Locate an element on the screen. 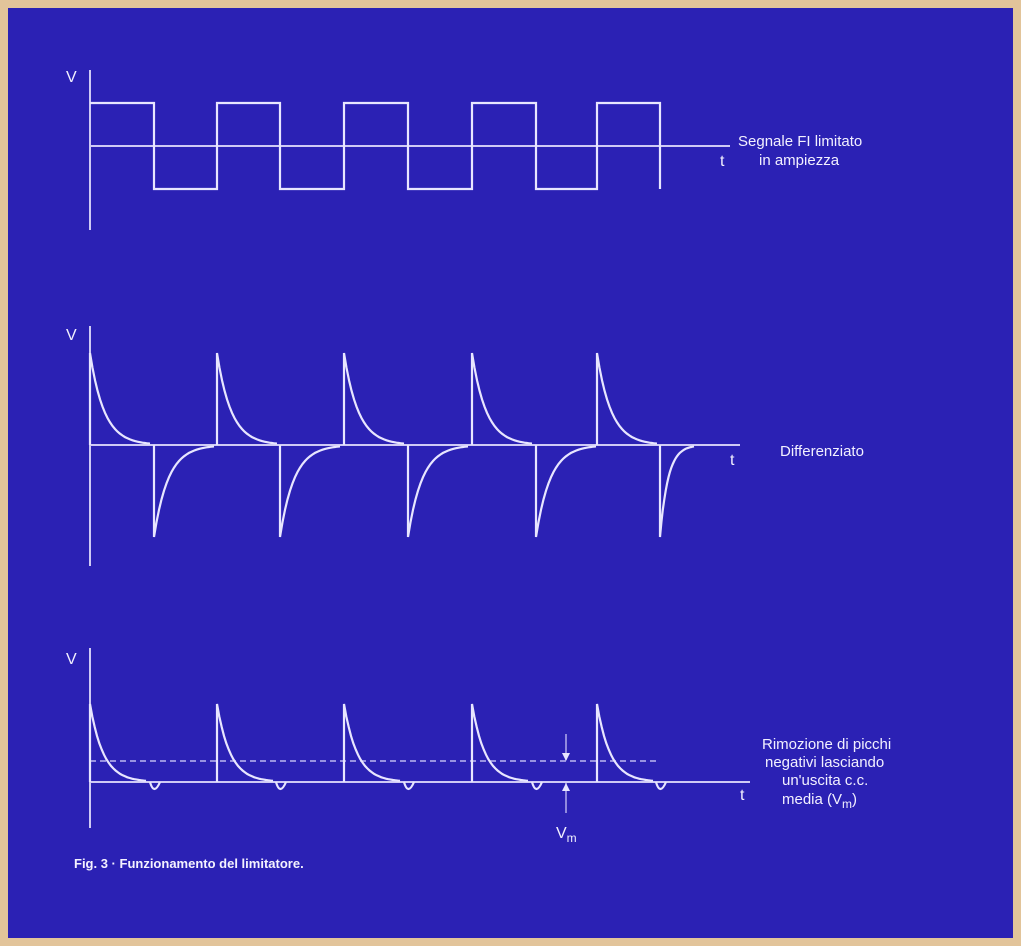 Image resolution: width=1021 pixels, height=946 pixels. square-desc-line-2: in ampiezza is located at coordinates (799, 160).